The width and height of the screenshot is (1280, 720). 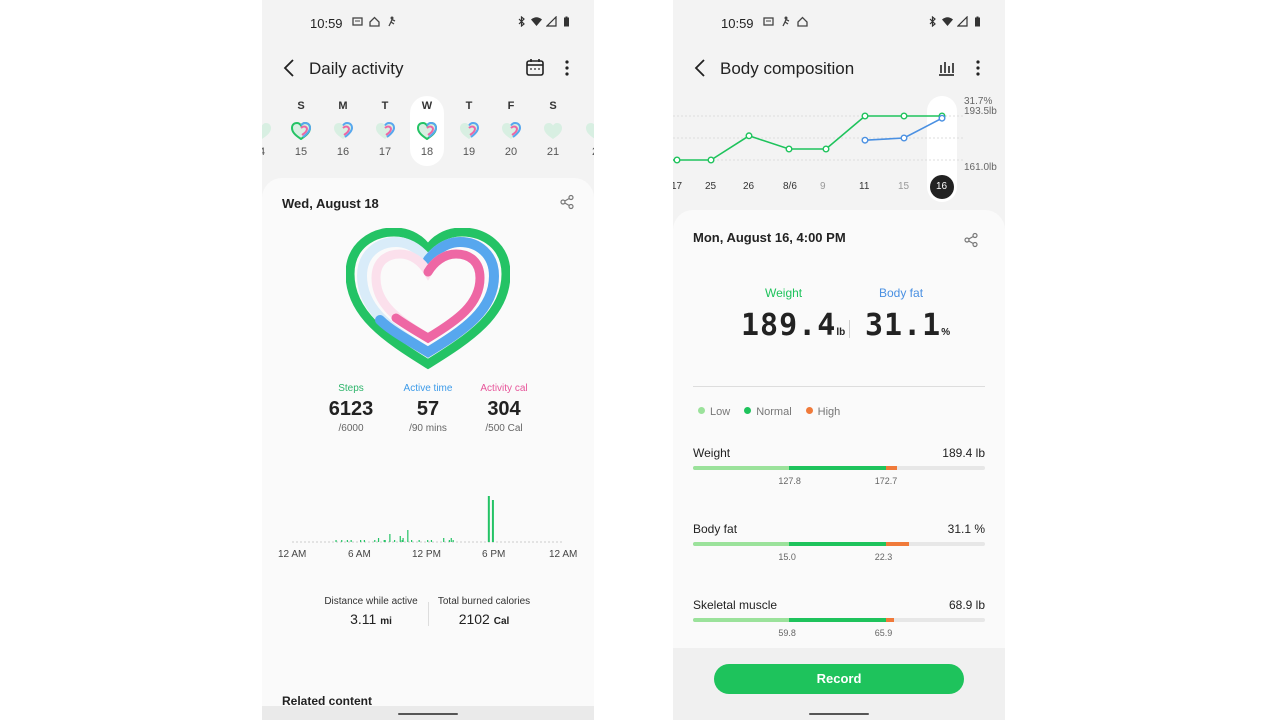 What do you see at coordinates (385, 129) in the screenshot?
I see `day-3: T 17` at bounding box center [385, 129].